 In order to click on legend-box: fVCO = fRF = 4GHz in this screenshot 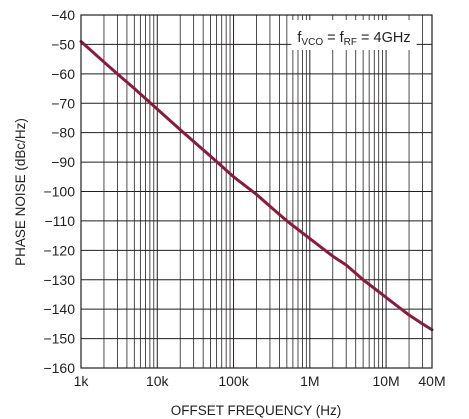, I will do `click(354, 35)`.